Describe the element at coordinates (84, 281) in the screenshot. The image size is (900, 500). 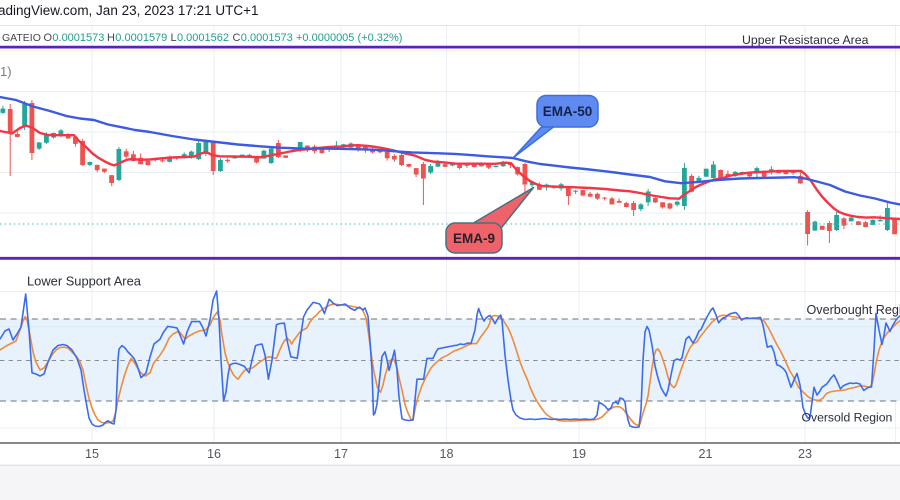
I see `svg-text: Lower Support Area` at that location.